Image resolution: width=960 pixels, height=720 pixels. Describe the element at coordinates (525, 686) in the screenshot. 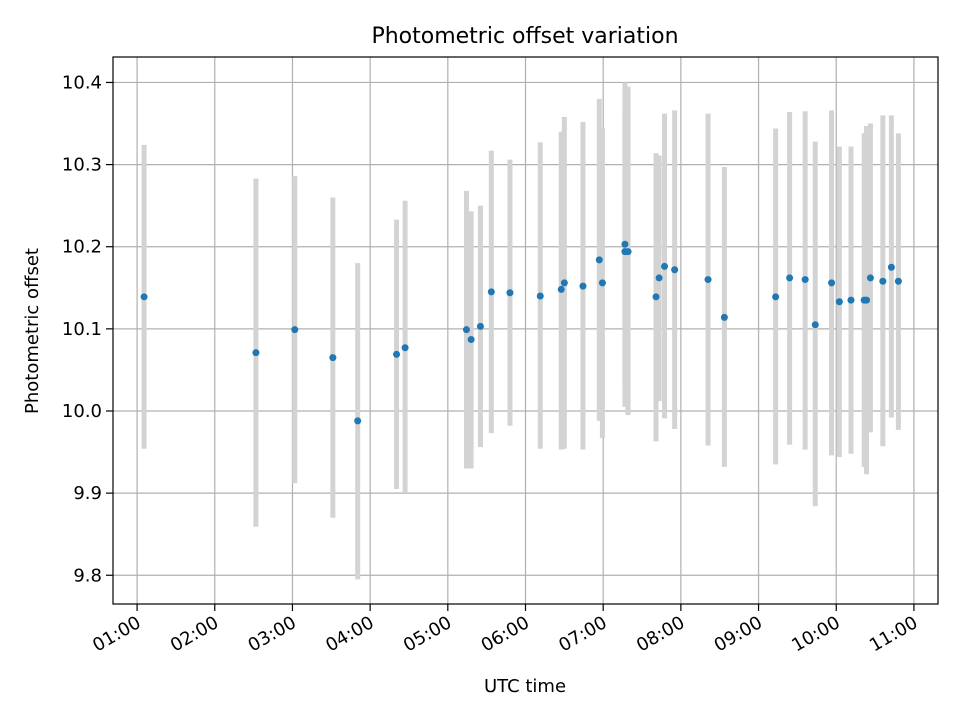

I see `x-axis-label: UTC time` at that location.